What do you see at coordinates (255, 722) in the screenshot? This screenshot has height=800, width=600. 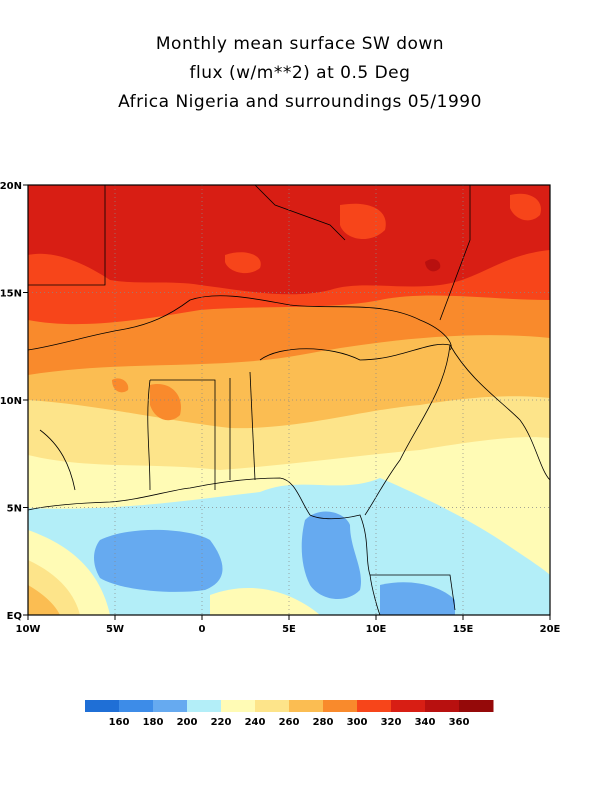 I see `colorbar-label: 240` at bounding box center [255, 722].